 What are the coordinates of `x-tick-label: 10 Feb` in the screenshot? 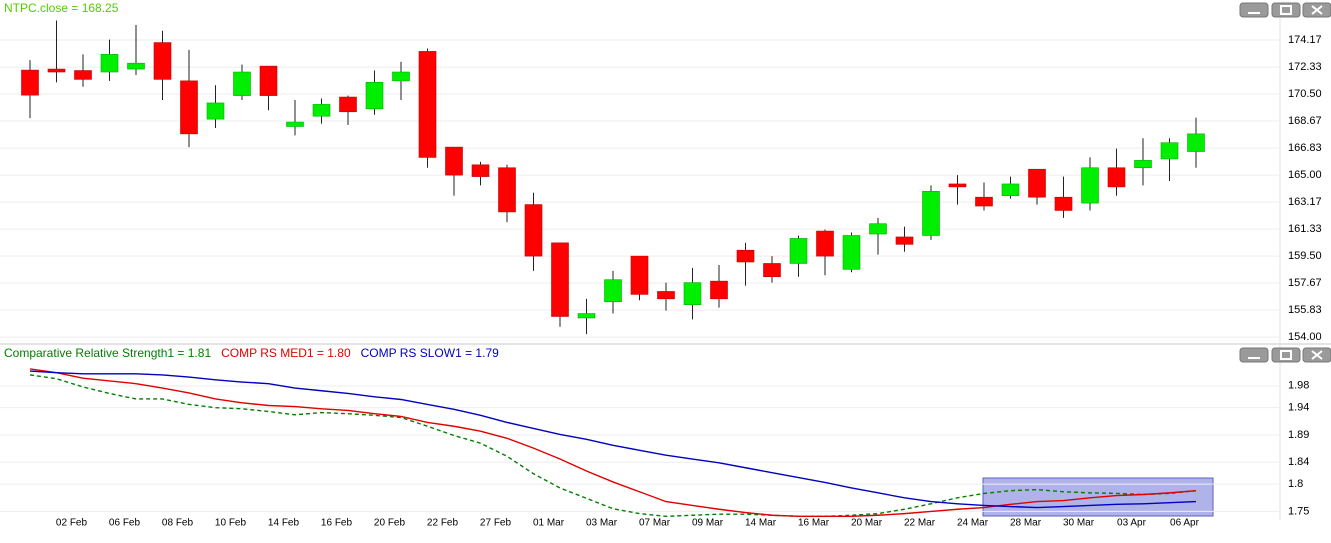 It's located at (231, 523).